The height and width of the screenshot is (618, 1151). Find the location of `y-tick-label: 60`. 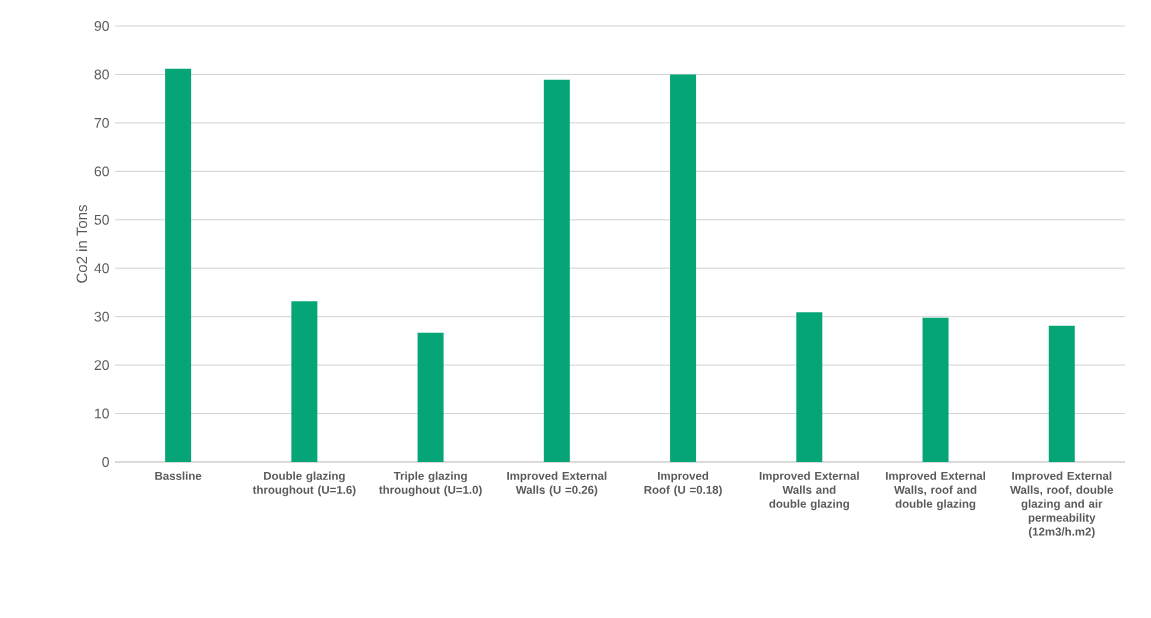

y-tick-label: 60 is located at coordinates (101, 171).